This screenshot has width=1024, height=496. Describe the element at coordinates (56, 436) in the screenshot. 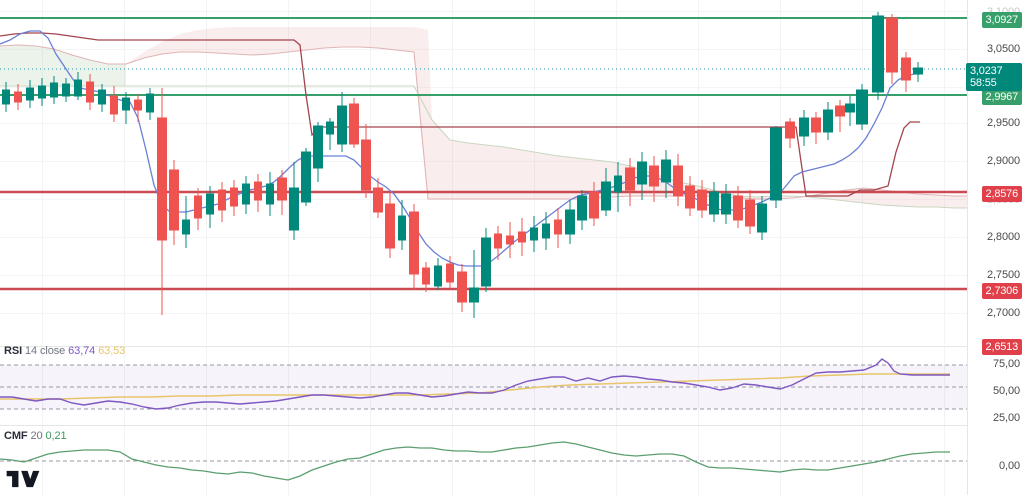

I see `cmf-legend-value: 0,21` at that location.